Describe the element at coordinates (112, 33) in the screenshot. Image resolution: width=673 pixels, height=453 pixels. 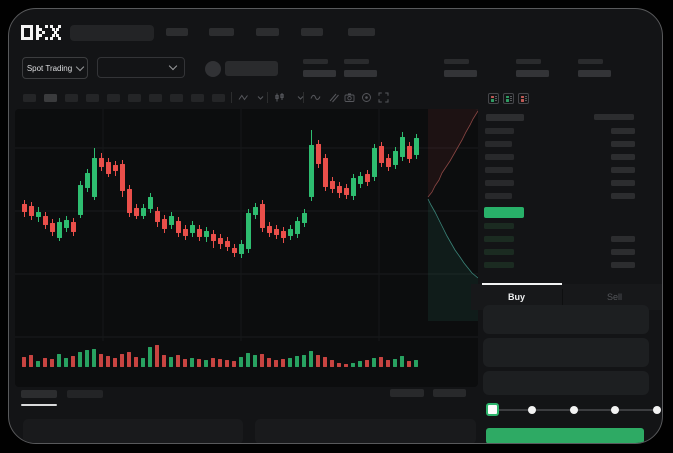
I see `search-input` at that location.